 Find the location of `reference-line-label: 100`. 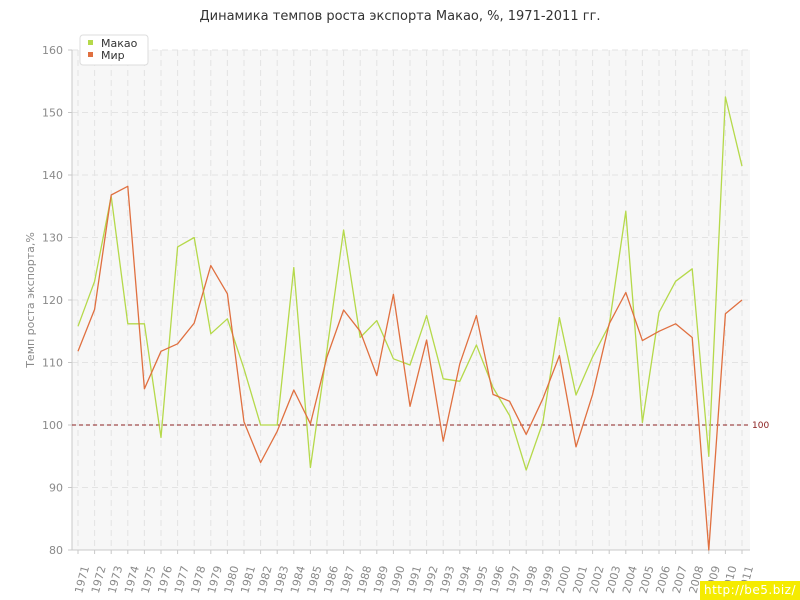

reference-line-label: 100 is located at coordinates (760, 426).